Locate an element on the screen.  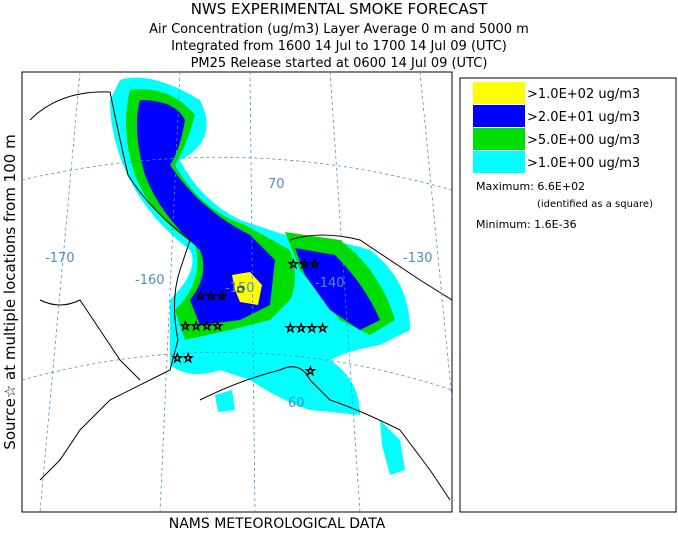
footer: NAMS METEOROLOGICAL DATA is located at coordinates (277, 524).